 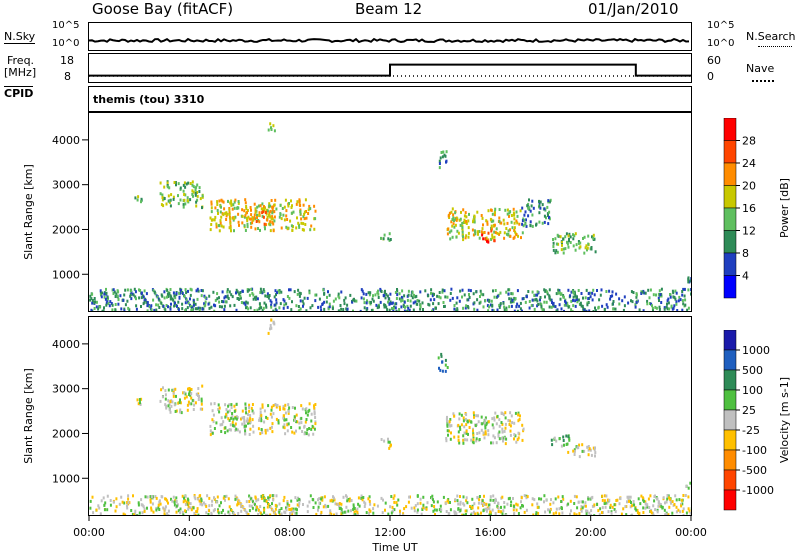 What do you see at coordinates (730, 242) in the screenshot?
I see `power-colorbar-segment` at bounding box center [730, 242].